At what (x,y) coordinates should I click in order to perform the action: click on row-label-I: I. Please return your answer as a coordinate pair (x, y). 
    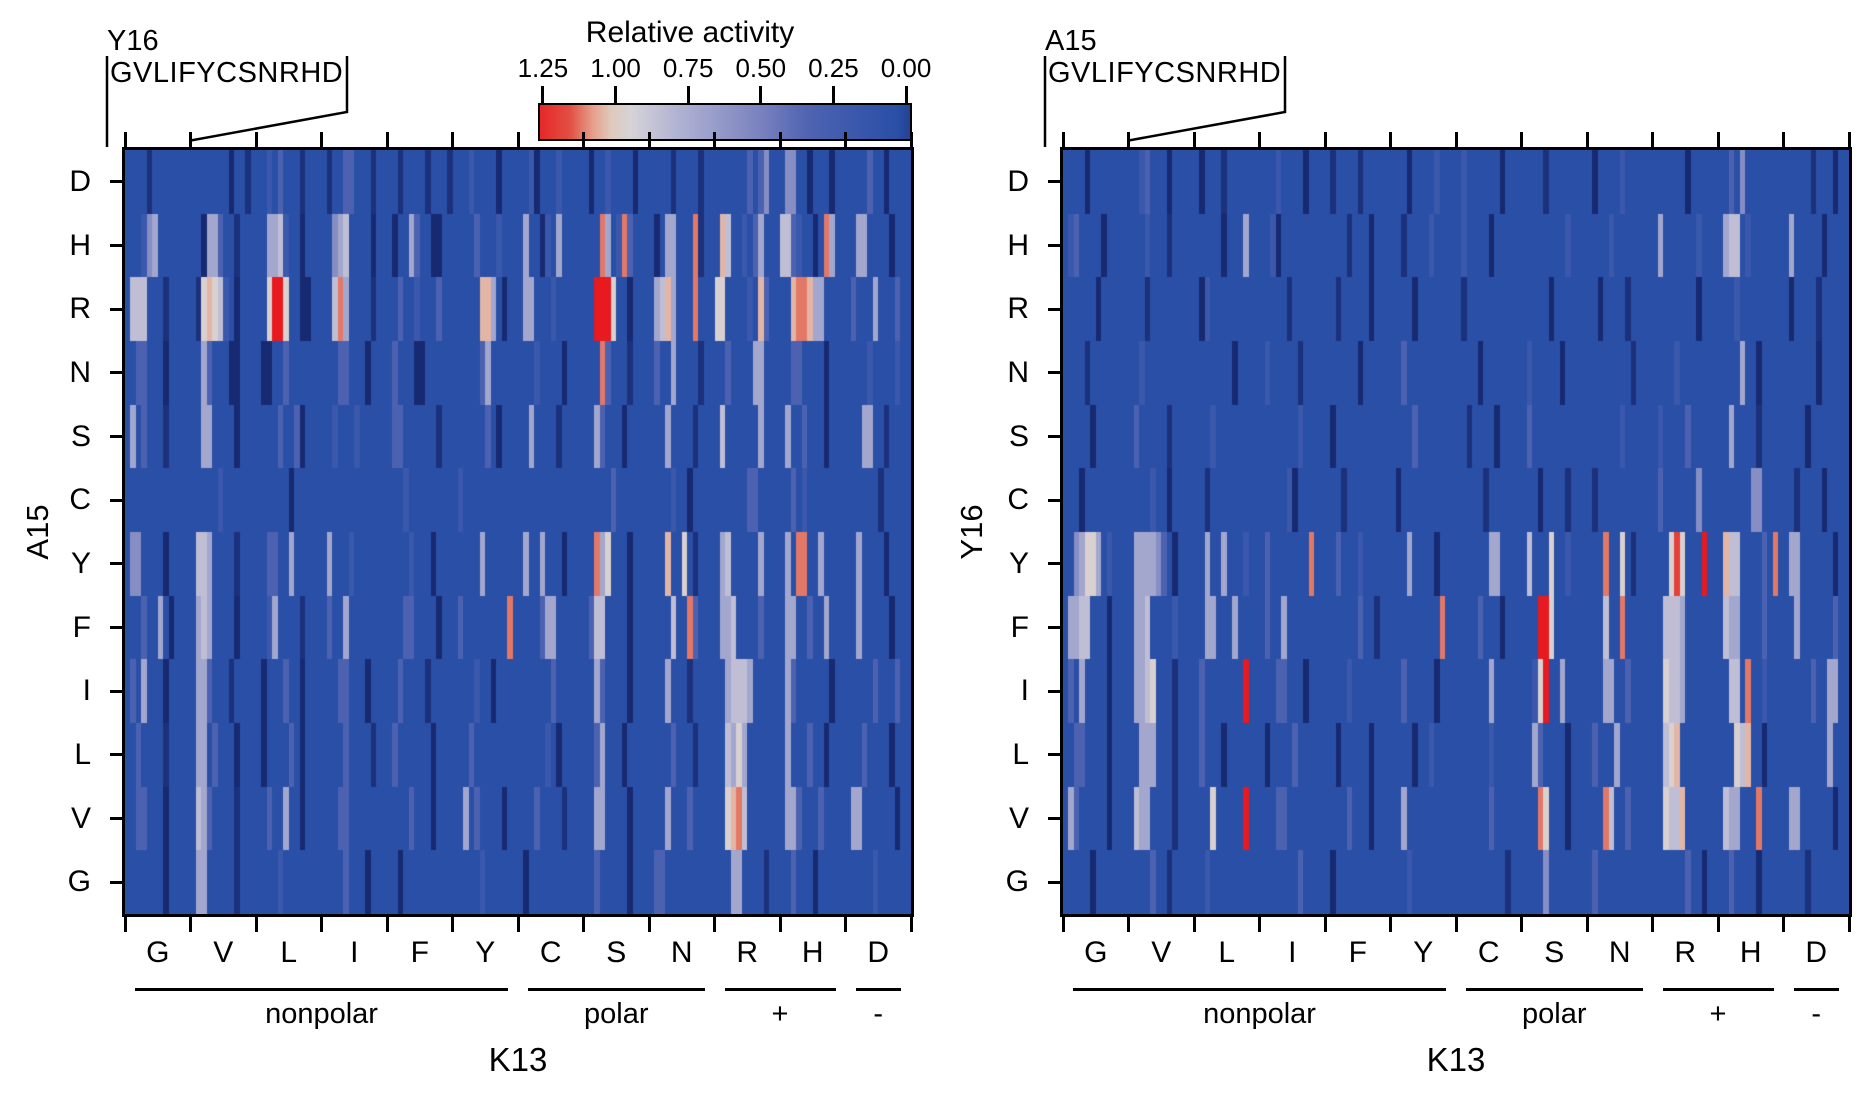
    Looking at the image, I should click on (86, 691).